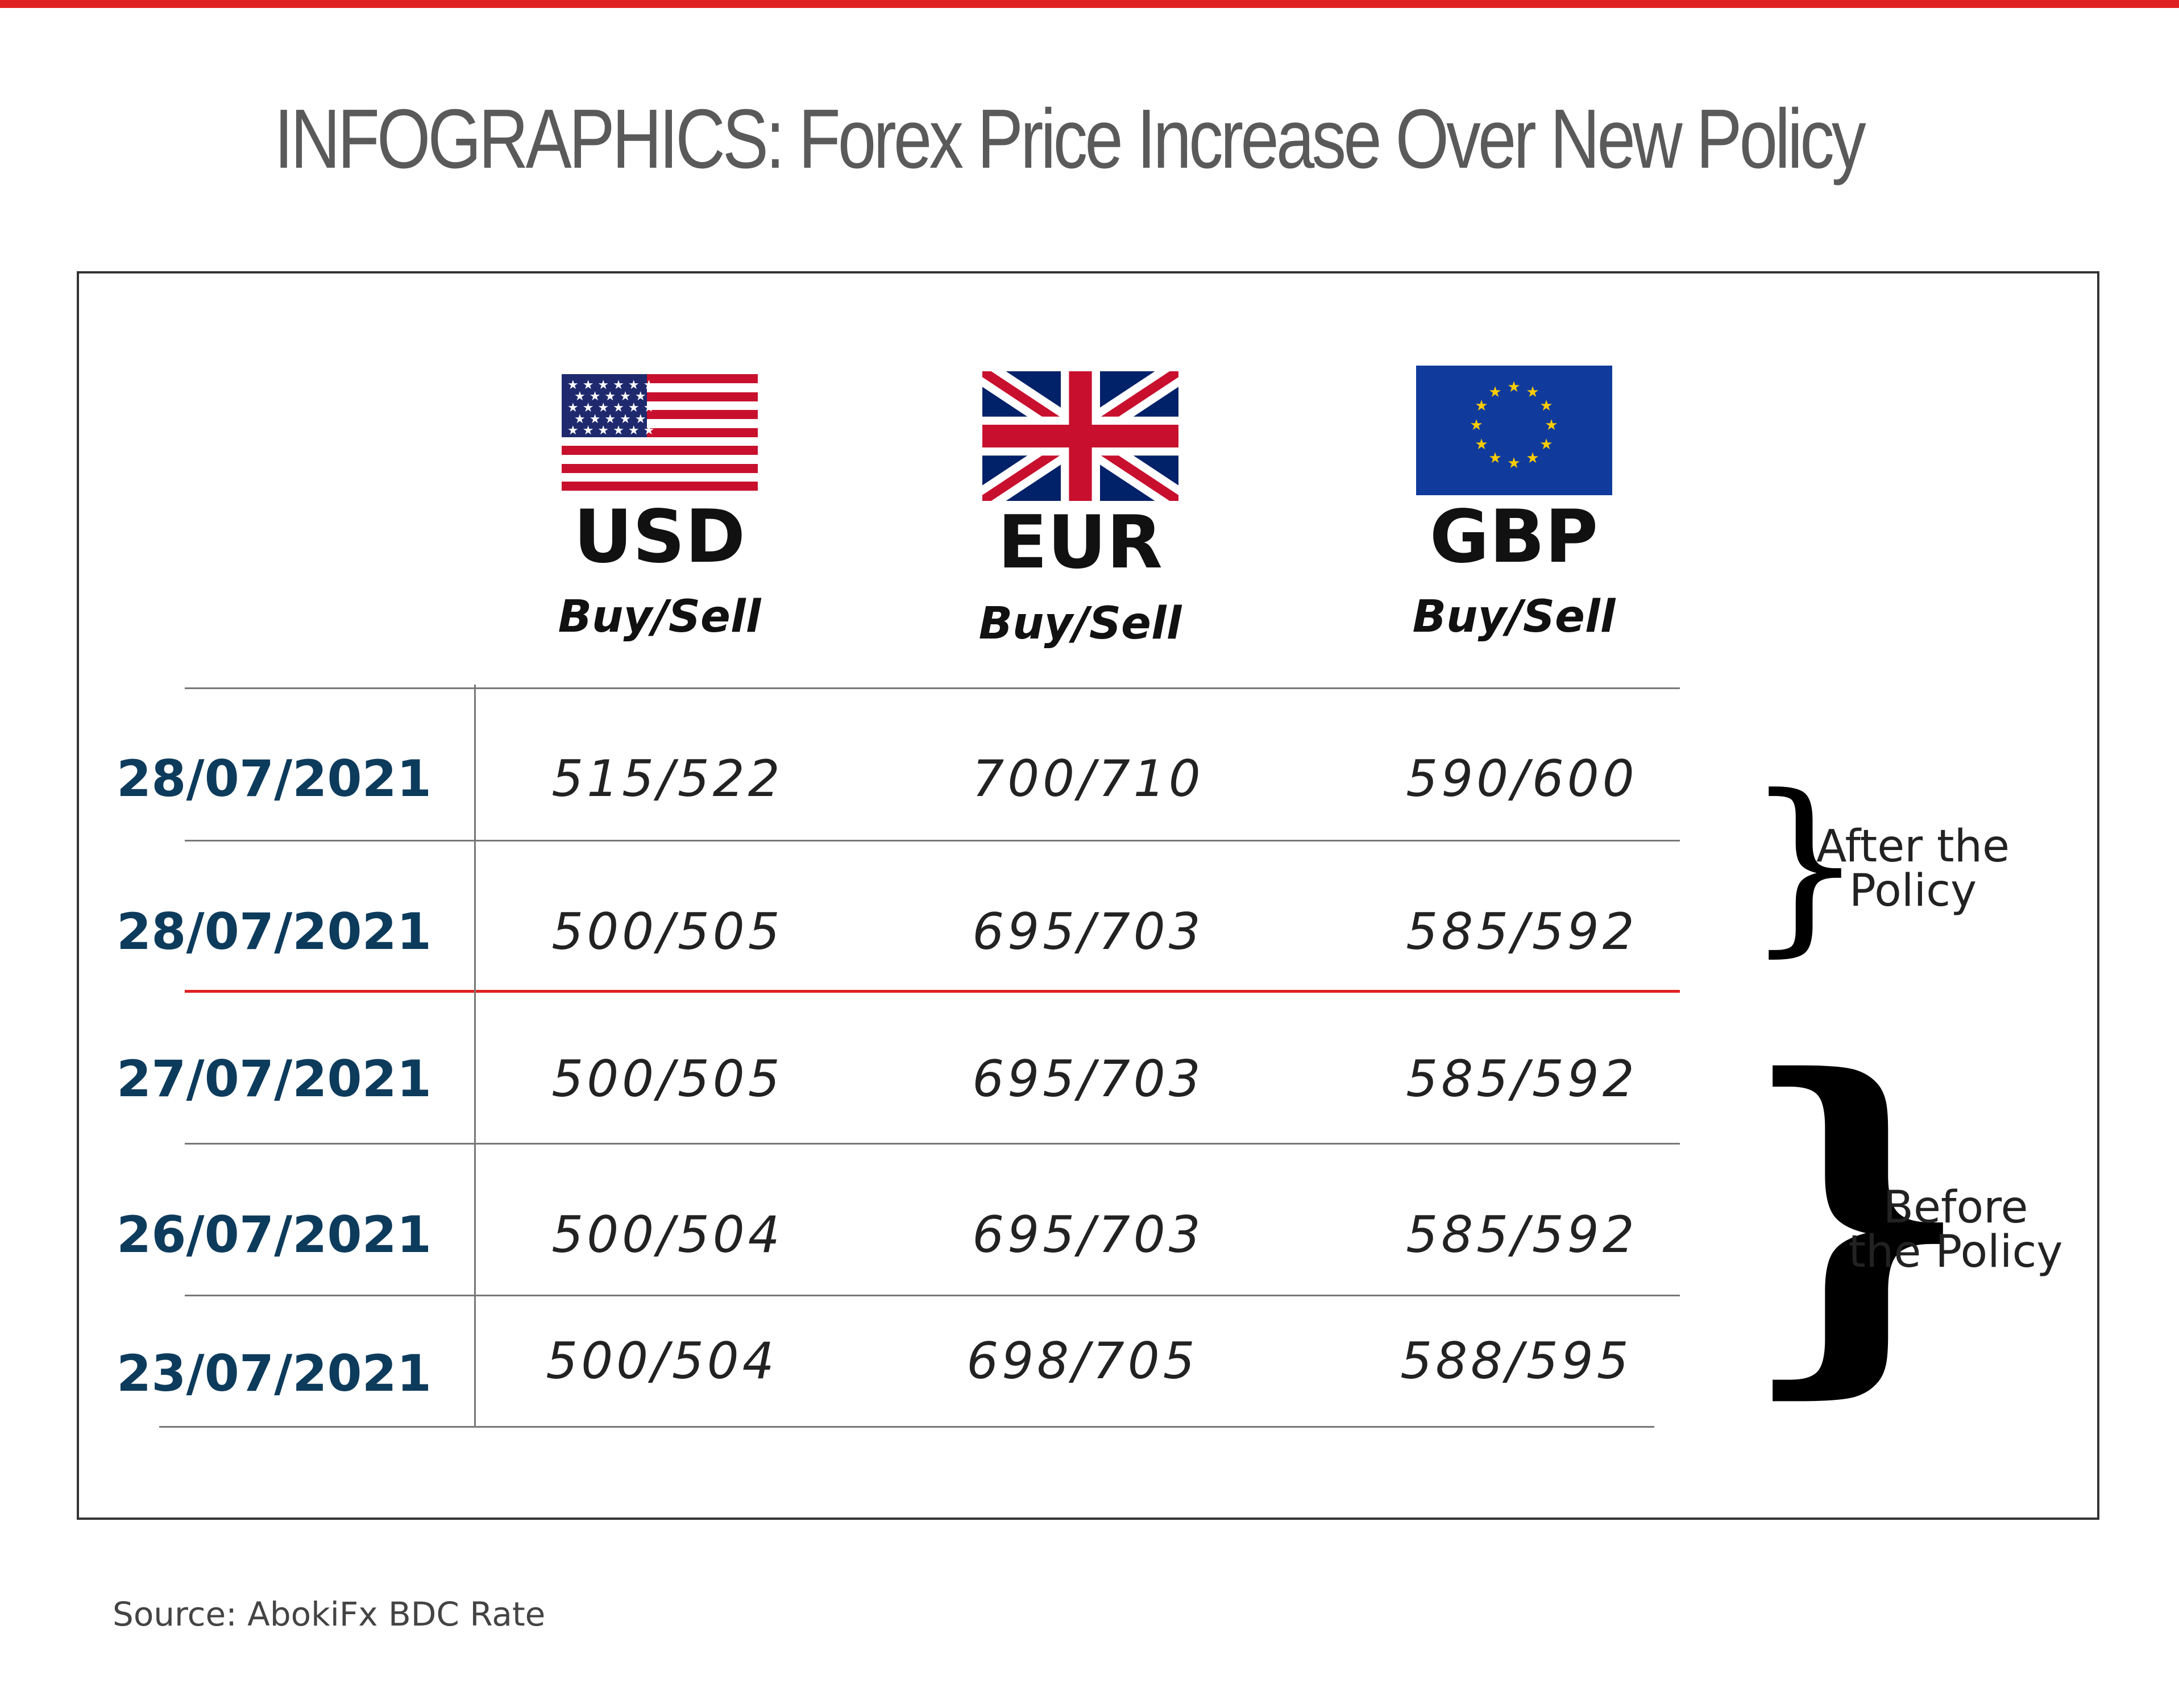  What do you see at coordinates (1088, 778) in the screenshot?
I see `eur-rate: 700/710` at bounding box center [1088, 778].